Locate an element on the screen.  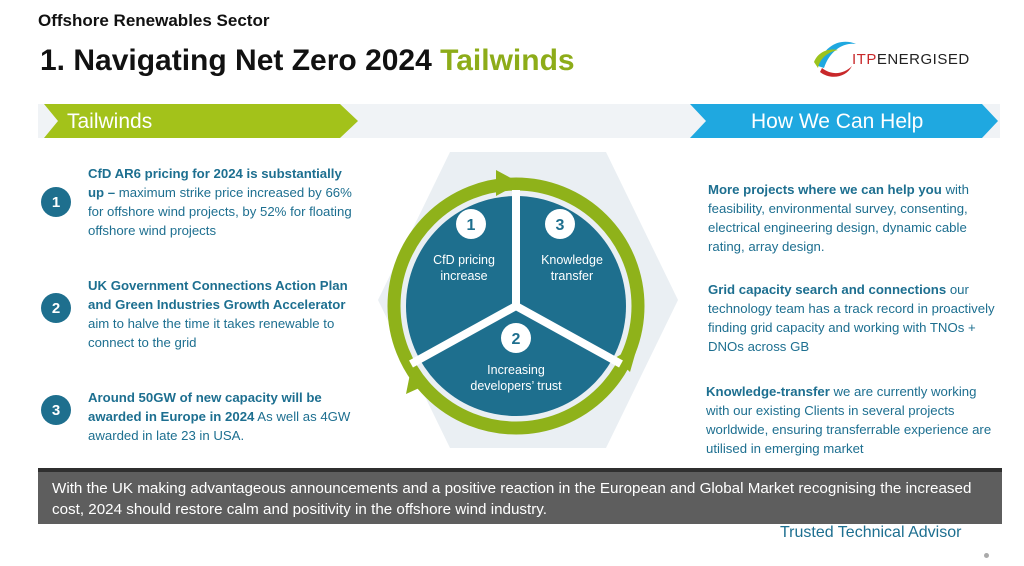
sector-label: Offshore Renewables Sector is located at coordinates (154, 20).